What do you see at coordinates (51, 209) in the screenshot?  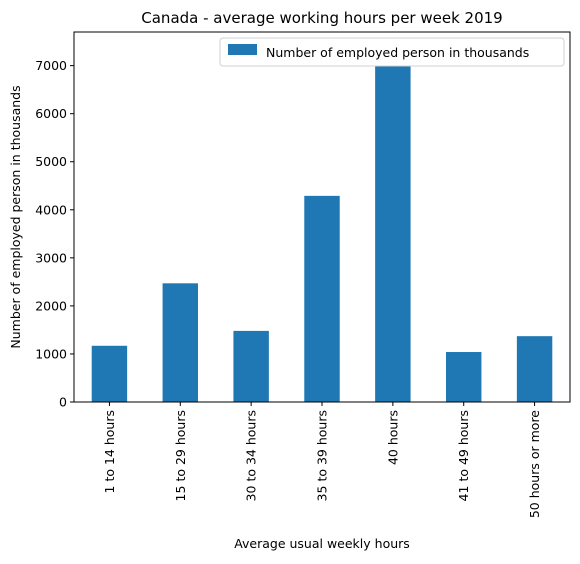 I see `y-tick-label: 4000` at bounding box center [51, 209].